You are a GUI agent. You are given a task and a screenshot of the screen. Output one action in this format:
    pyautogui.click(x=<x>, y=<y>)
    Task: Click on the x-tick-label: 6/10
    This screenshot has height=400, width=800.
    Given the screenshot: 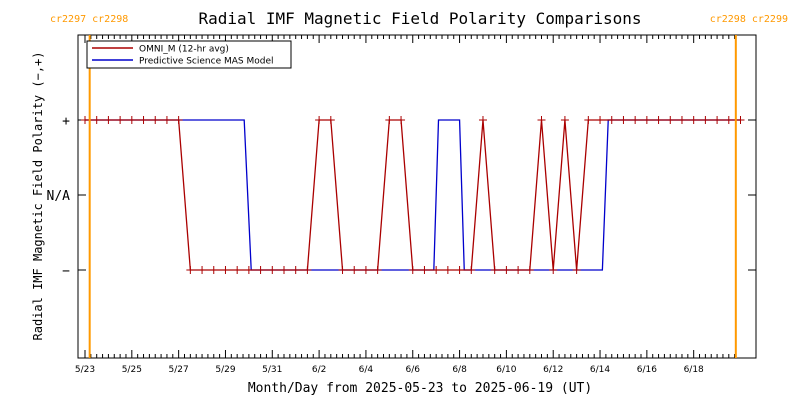 What is the action you would take?
    pyautogui.click(x=506, y=370)
    